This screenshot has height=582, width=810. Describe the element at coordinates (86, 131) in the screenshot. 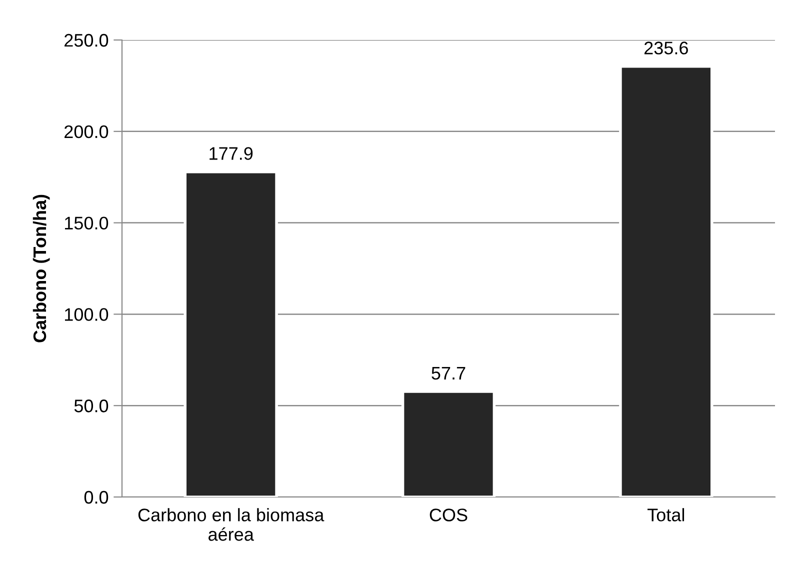

I see `y-tick-label: 200.0` at that location.